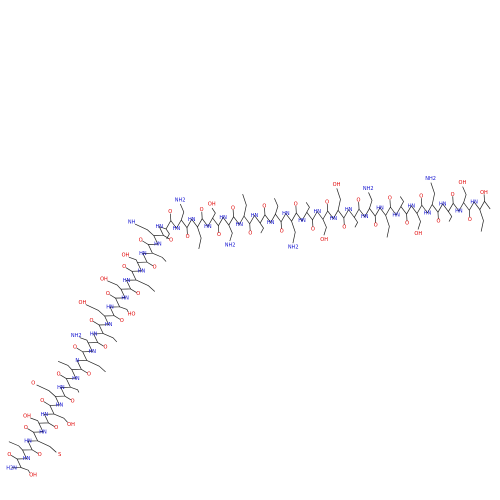 Image resolution: width=500 pixels, height=500 pixels. Describe the element at coordinates (484, 193) in the screenshot. I see `carbonyl-label: OH` at that location.